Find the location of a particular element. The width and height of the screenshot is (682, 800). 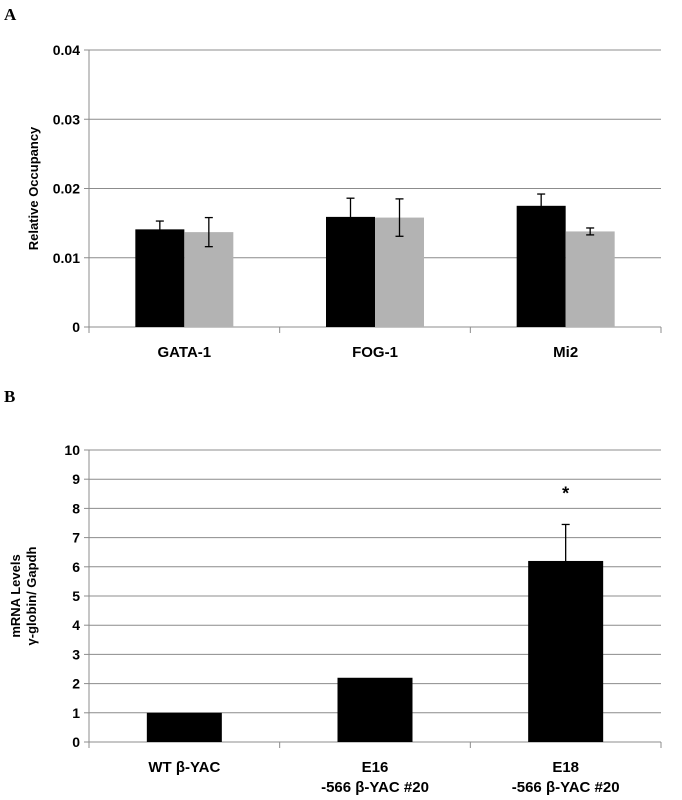

y-axis-label: γ-globin/ Gapdh is located at coordinates (31, 595).